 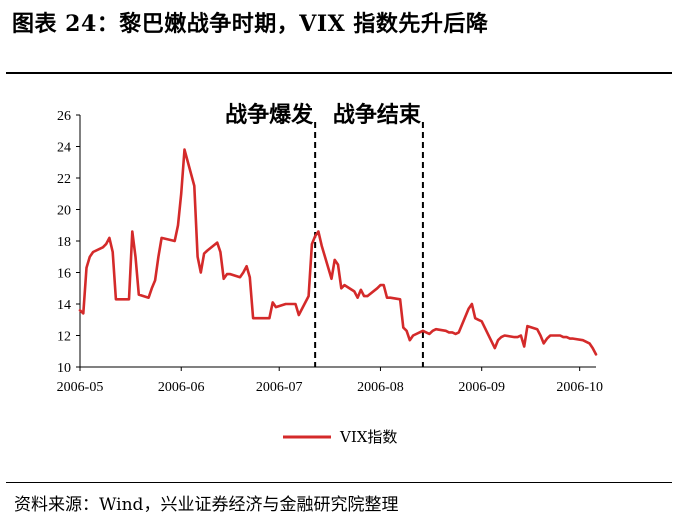 I want to click on y-tick-label: 26, so click(x=64, y=116).